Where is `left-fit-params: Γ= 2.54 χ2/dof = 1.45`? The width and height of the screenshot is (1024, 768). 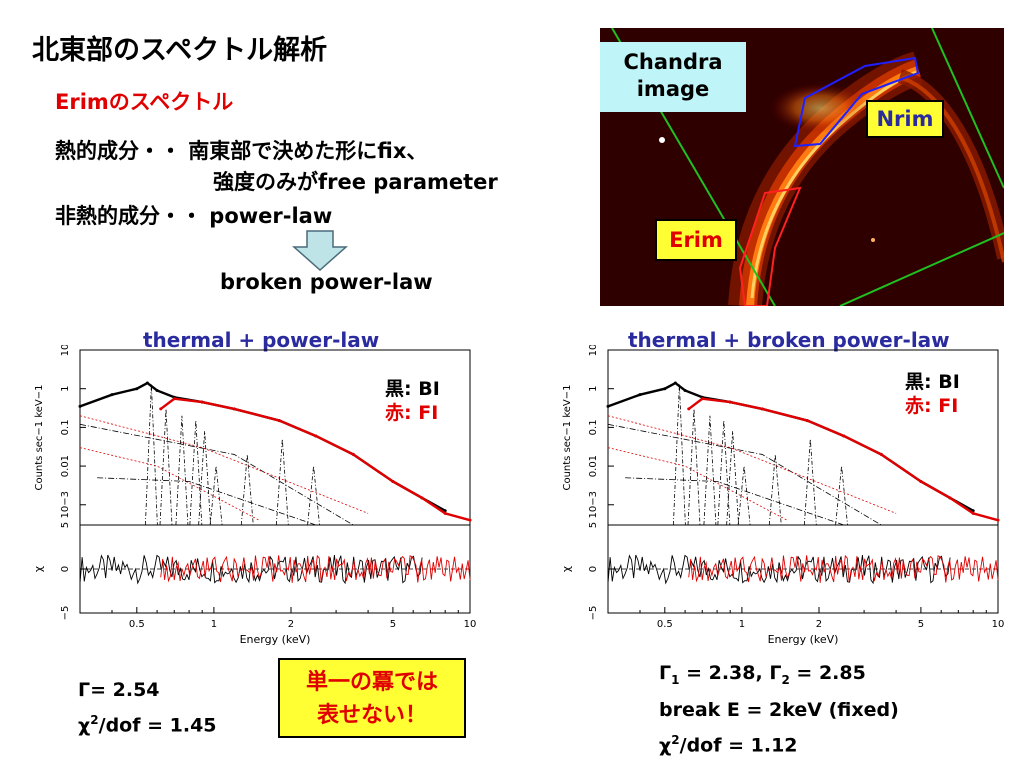 left-fit-params: Γ= 2.54 χ2/dof = 1.45 is located at coordinates (147, 707).